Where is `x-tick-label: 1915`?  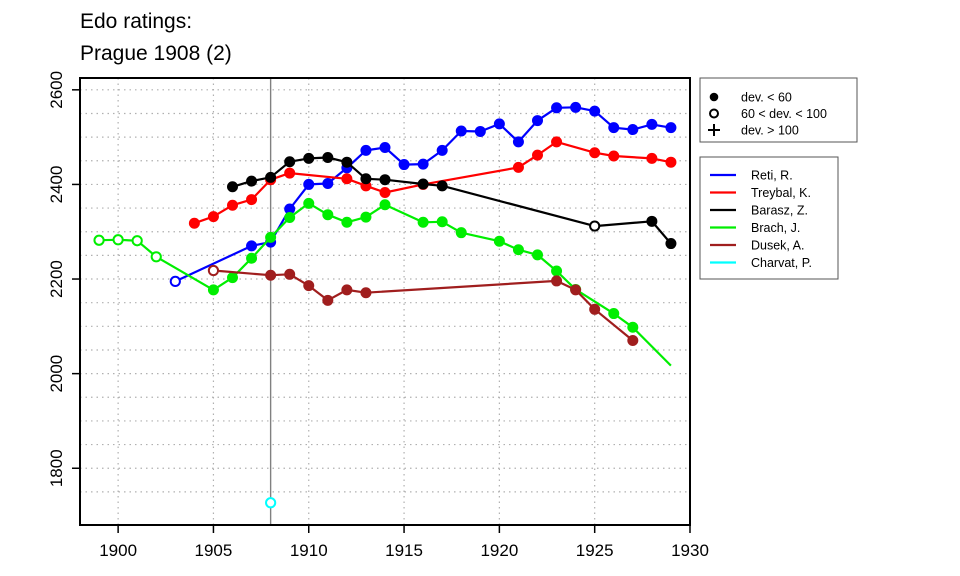
x-tick-label: 1915 is located at coordinates (404, 550).